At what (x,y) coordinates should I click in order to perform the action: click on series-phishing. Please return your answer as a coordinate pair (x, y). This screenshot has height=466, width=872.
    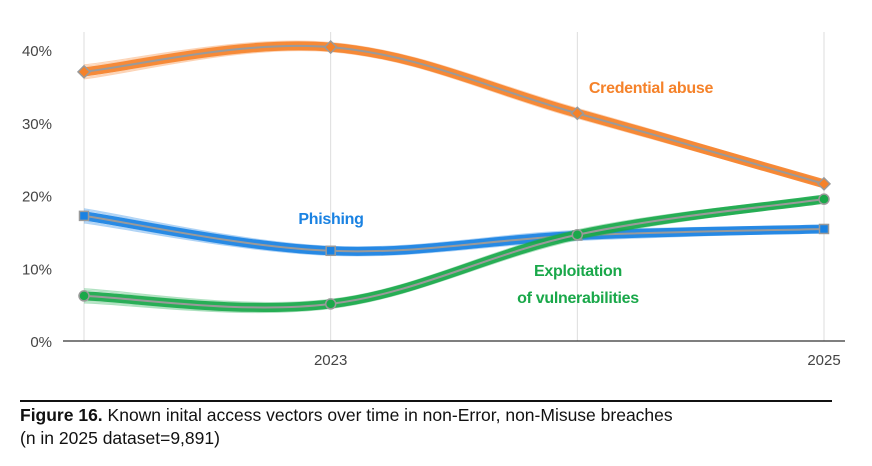
    Looking at the image, I should click on (454, 232).